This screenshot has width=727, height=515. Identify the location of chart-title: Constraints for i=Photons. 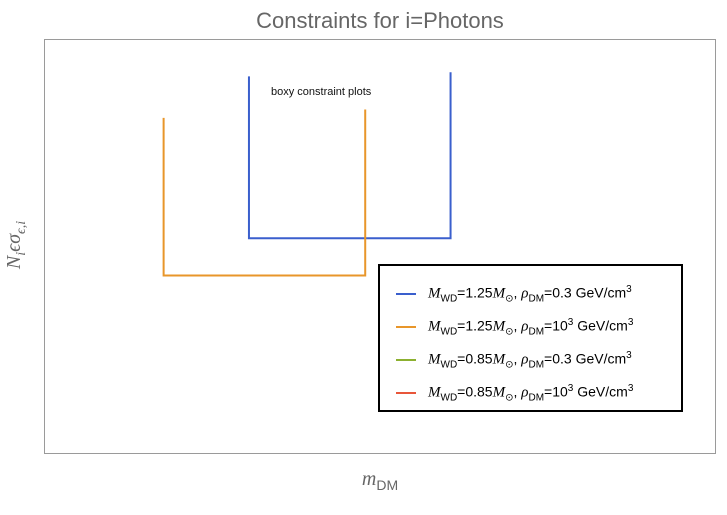
(380, 20).